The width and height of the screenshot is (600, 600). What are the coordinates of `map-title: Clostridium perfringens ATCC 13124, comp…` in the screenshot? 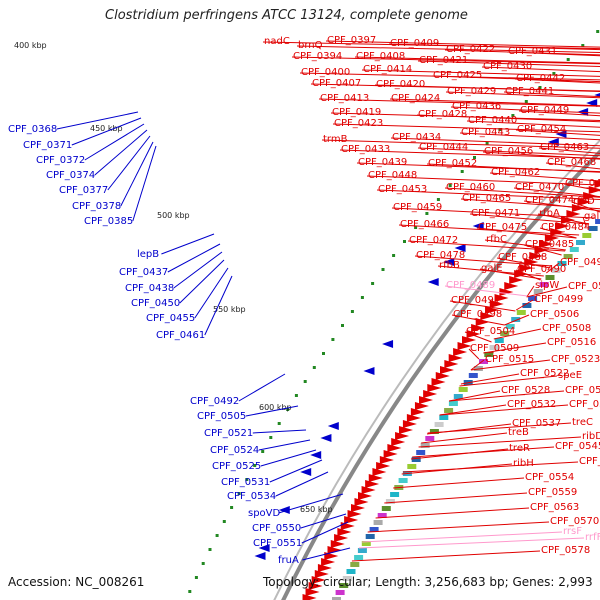 It's located at (286, 15).